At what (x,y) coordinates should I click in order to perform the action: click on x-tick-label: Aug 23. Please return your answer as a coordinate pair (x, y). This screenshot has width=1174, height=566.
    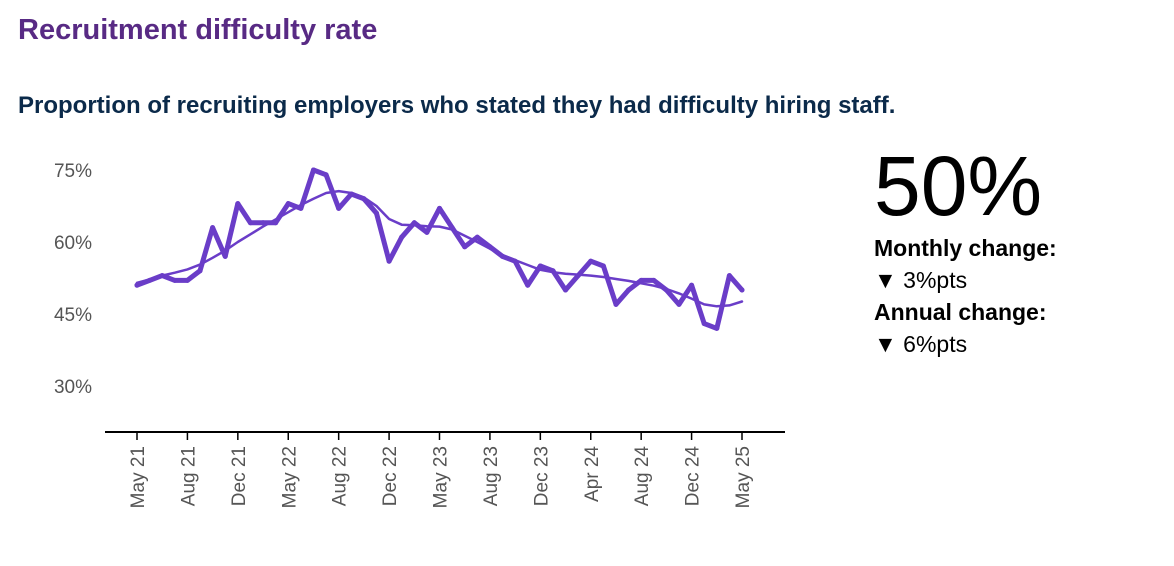
    Looking at the image, I should click on (491, 476).